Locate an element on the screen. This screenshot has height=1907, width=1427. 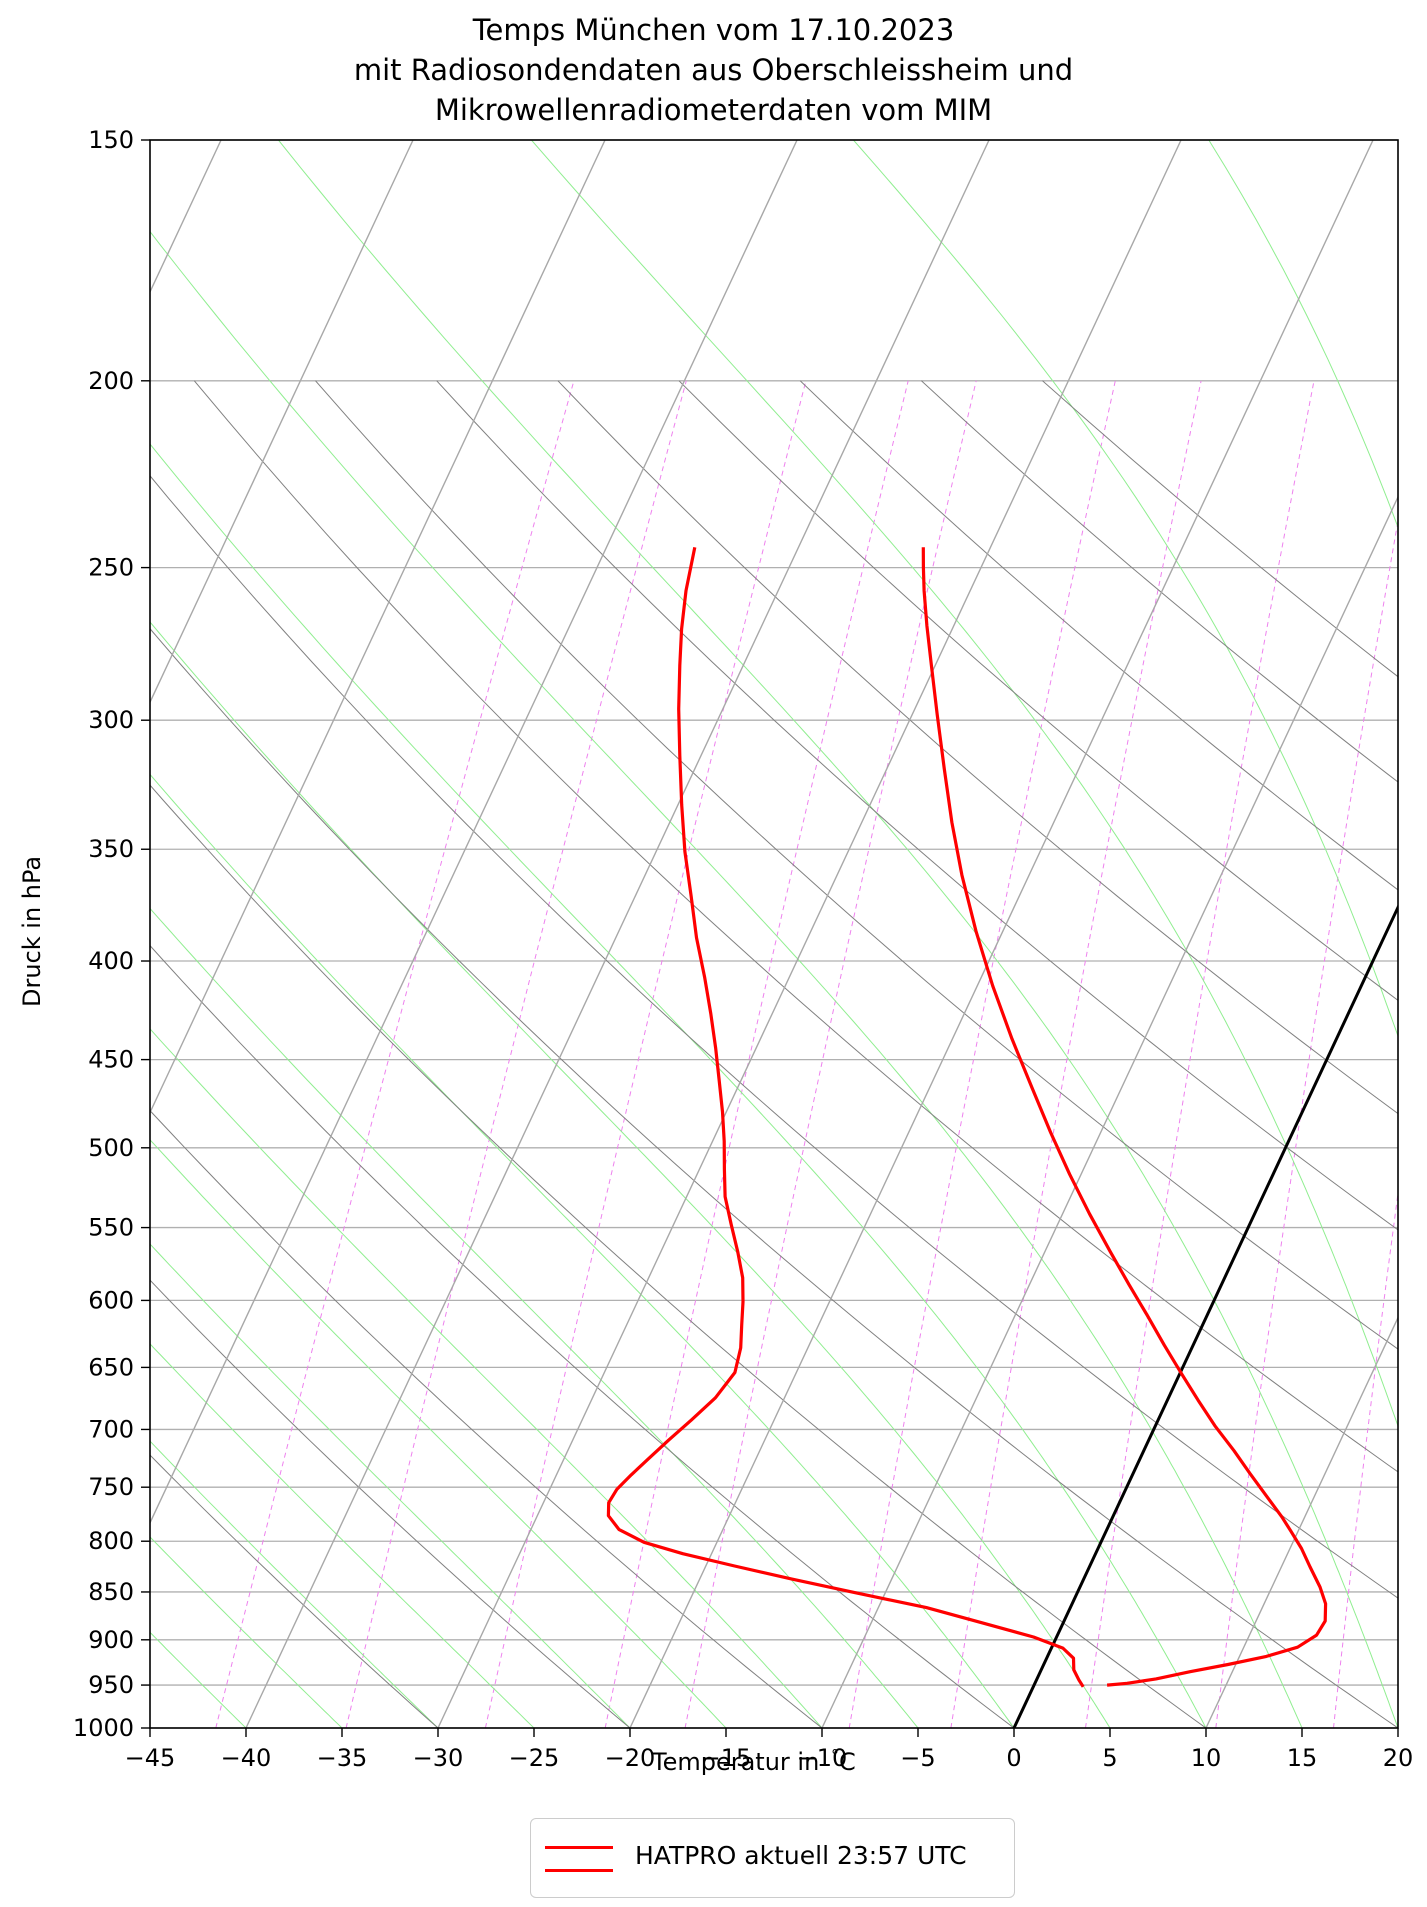
x-tick-label: −10 is located at coordinates (822, 1758).